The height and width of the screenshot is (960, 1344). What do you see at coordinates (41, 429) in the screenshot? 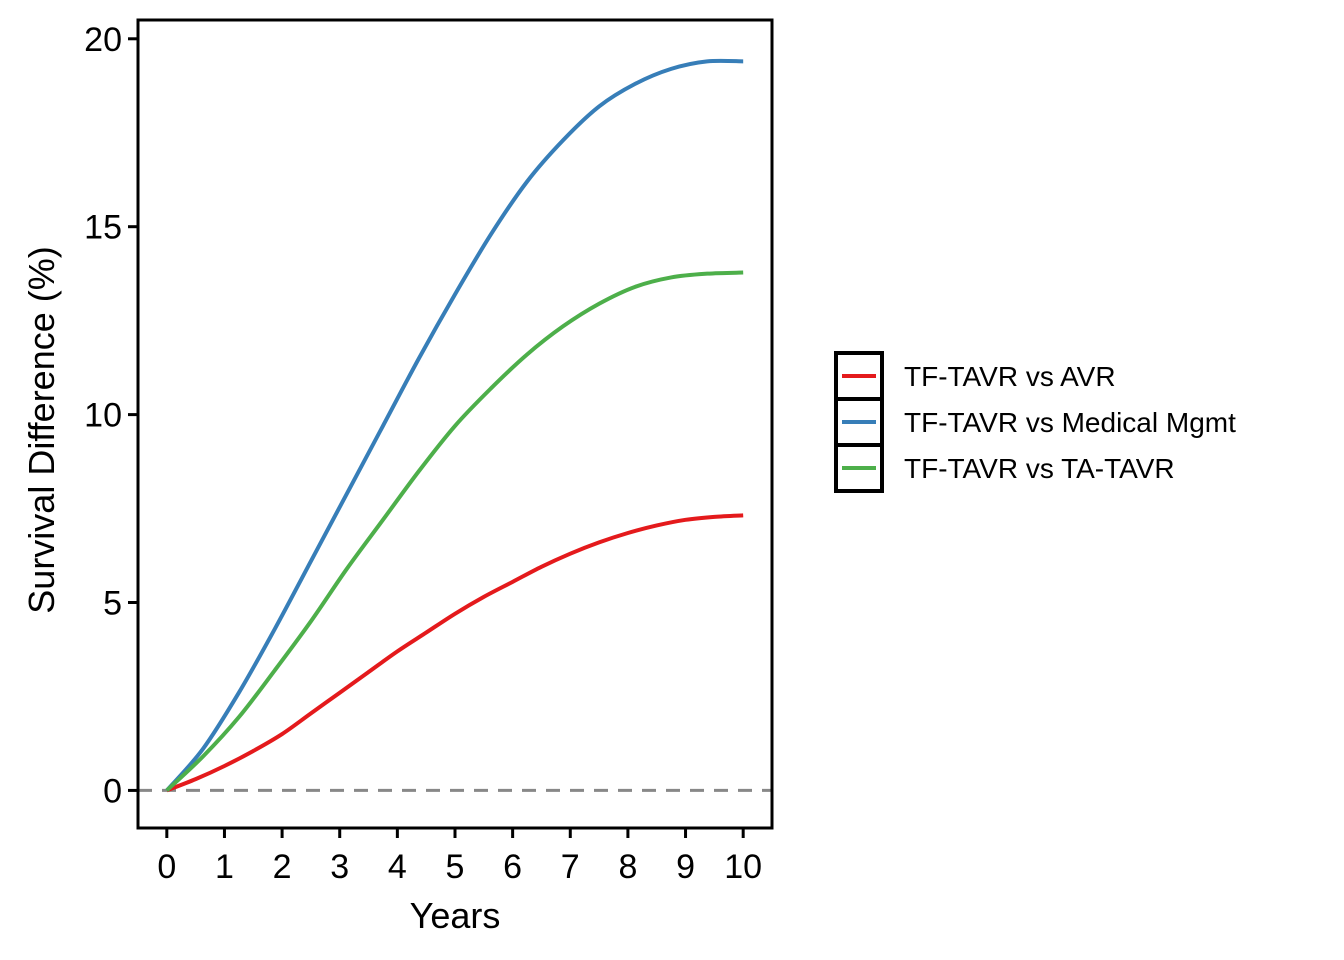
I see `y-axis-title: Survival Difference (%)` at bounding box center [41, 429].